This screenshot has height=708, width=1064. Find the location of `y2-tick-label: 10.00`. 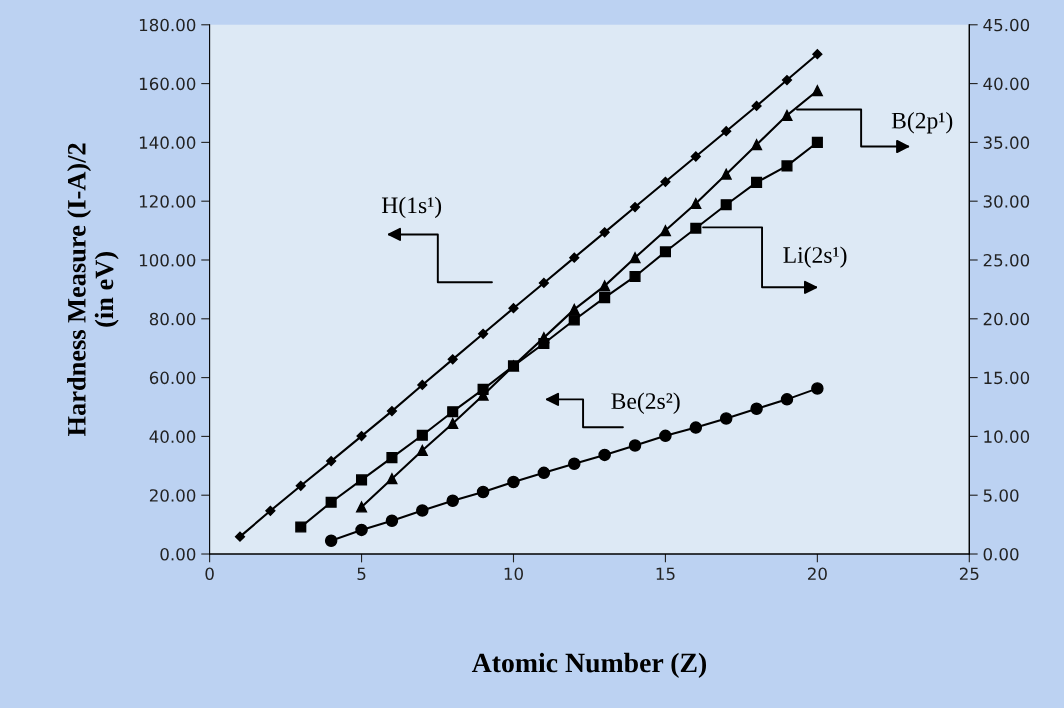

y2-tick-label: 10.00 is located at coordinates (1007, 436).